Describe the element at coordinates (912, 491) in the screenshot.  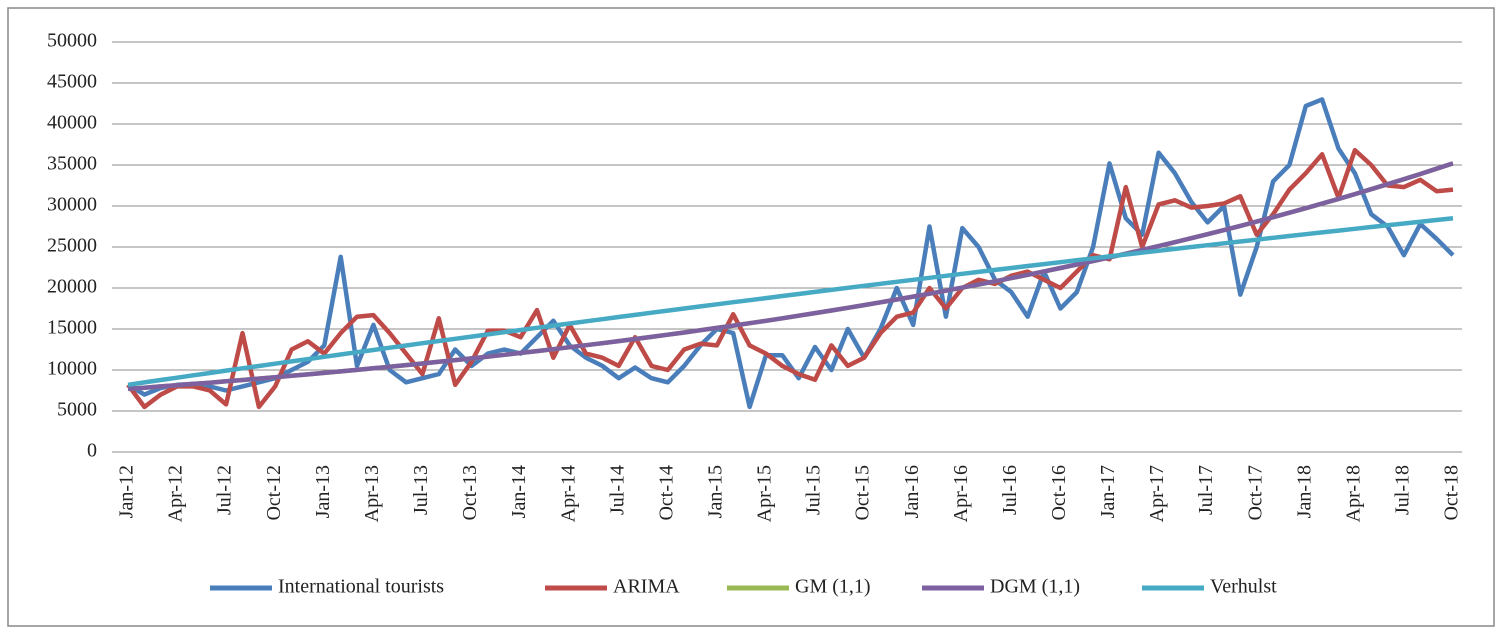
I see `x-tick-label: Jan-16` at that location.